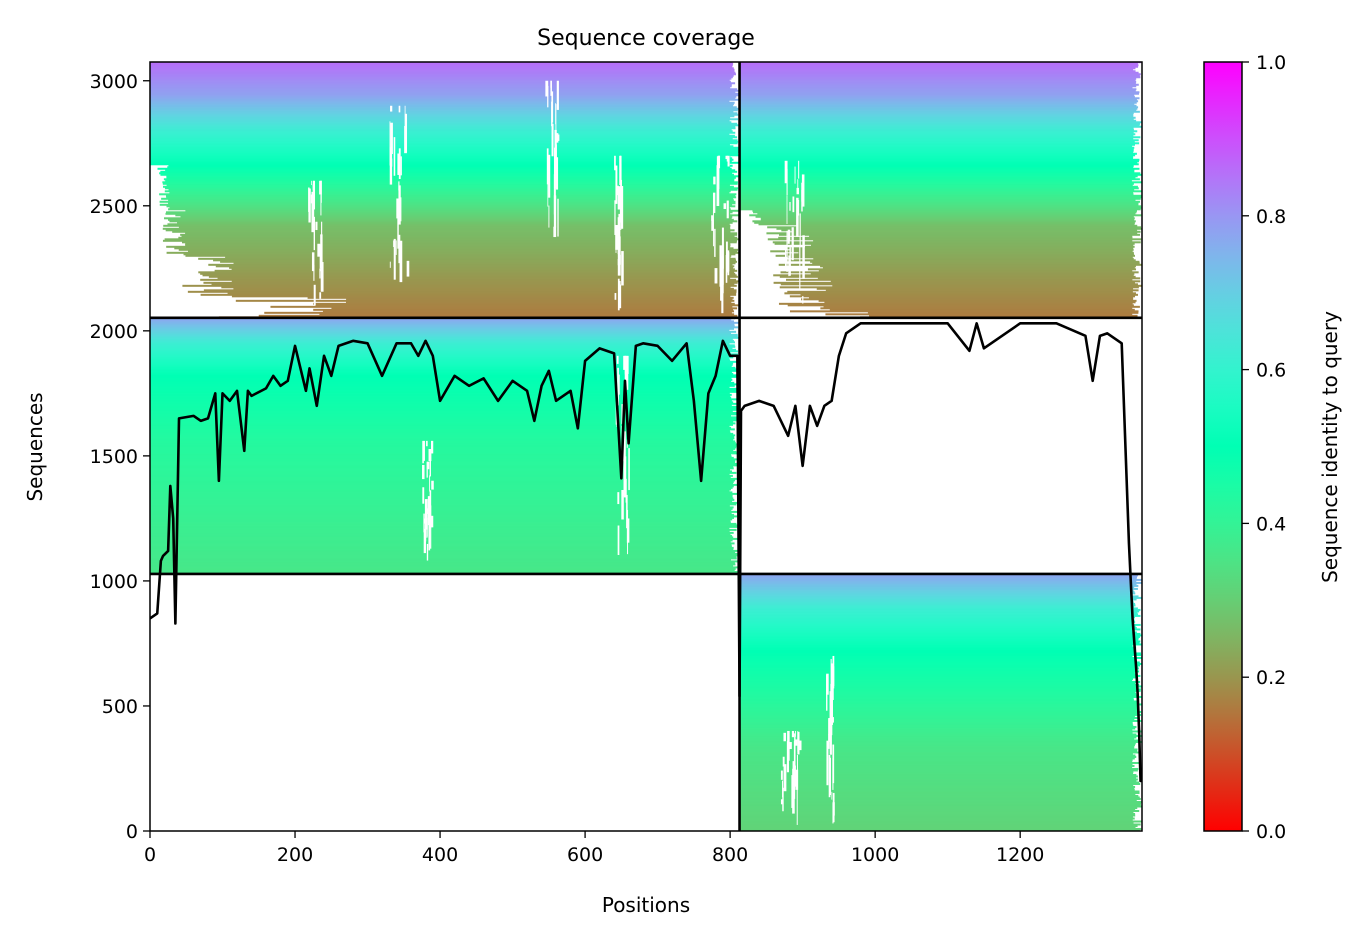  Describe the element at coordinates (1264, 447) in the screenshot. I see `colorbar-ticks: 0.0 0.2 0.4 0.6 0.8 1.0` at that location.